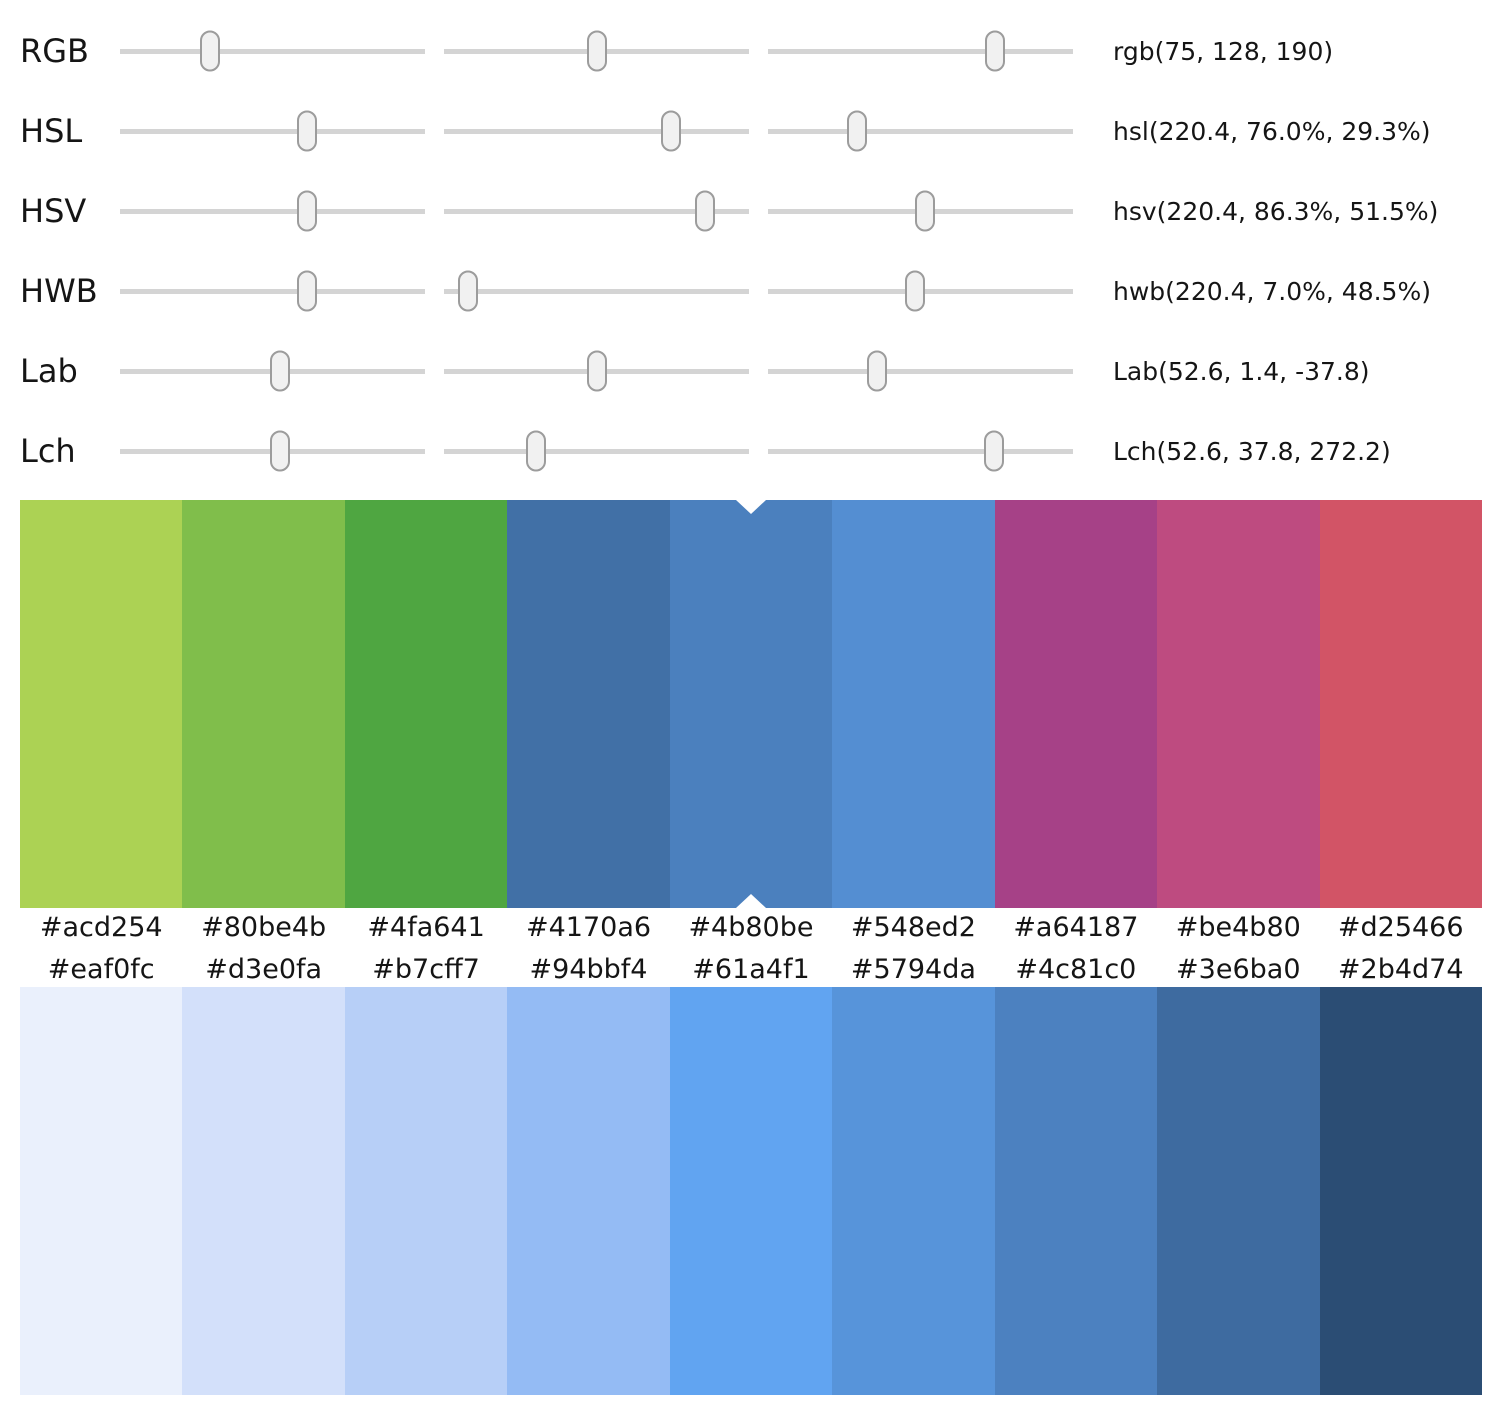 This screenshot has width=1501, height=1415. What do you see at coordinates (750, 211) in the screenshot?
I see `slider-row-hsv: HSV hsv(220.4, 86.3%, 51.5%)` at bounding box center [750, 211].